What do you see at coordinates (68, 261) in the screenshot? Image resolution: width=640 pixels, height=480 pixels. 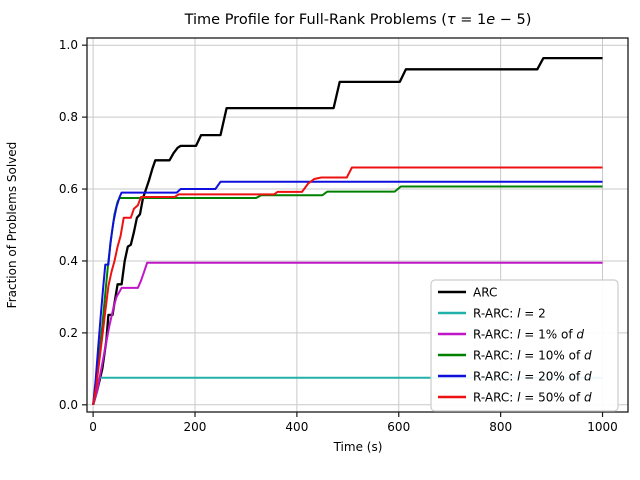 I see `y-tick-label: 0.4` at bounding box center [68, 261].